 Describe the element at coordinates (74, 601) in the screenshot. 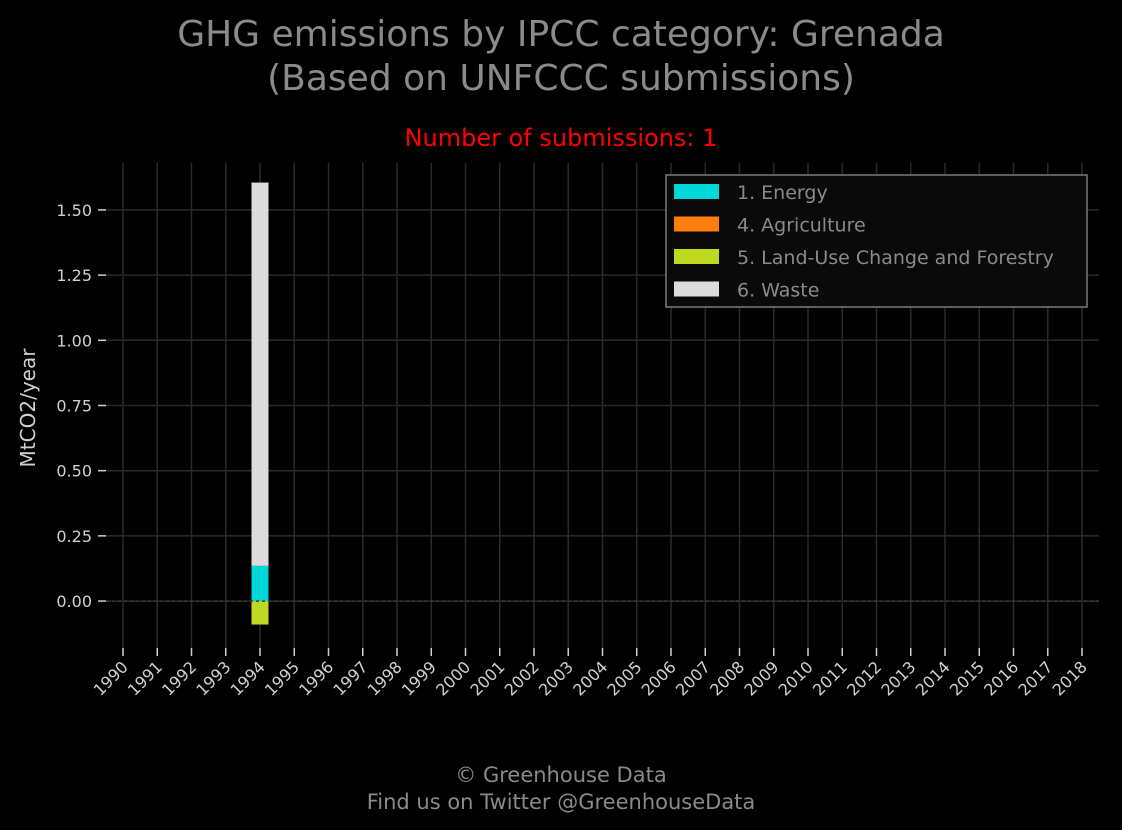

I see `y-tick-label: 0.00` at that location.